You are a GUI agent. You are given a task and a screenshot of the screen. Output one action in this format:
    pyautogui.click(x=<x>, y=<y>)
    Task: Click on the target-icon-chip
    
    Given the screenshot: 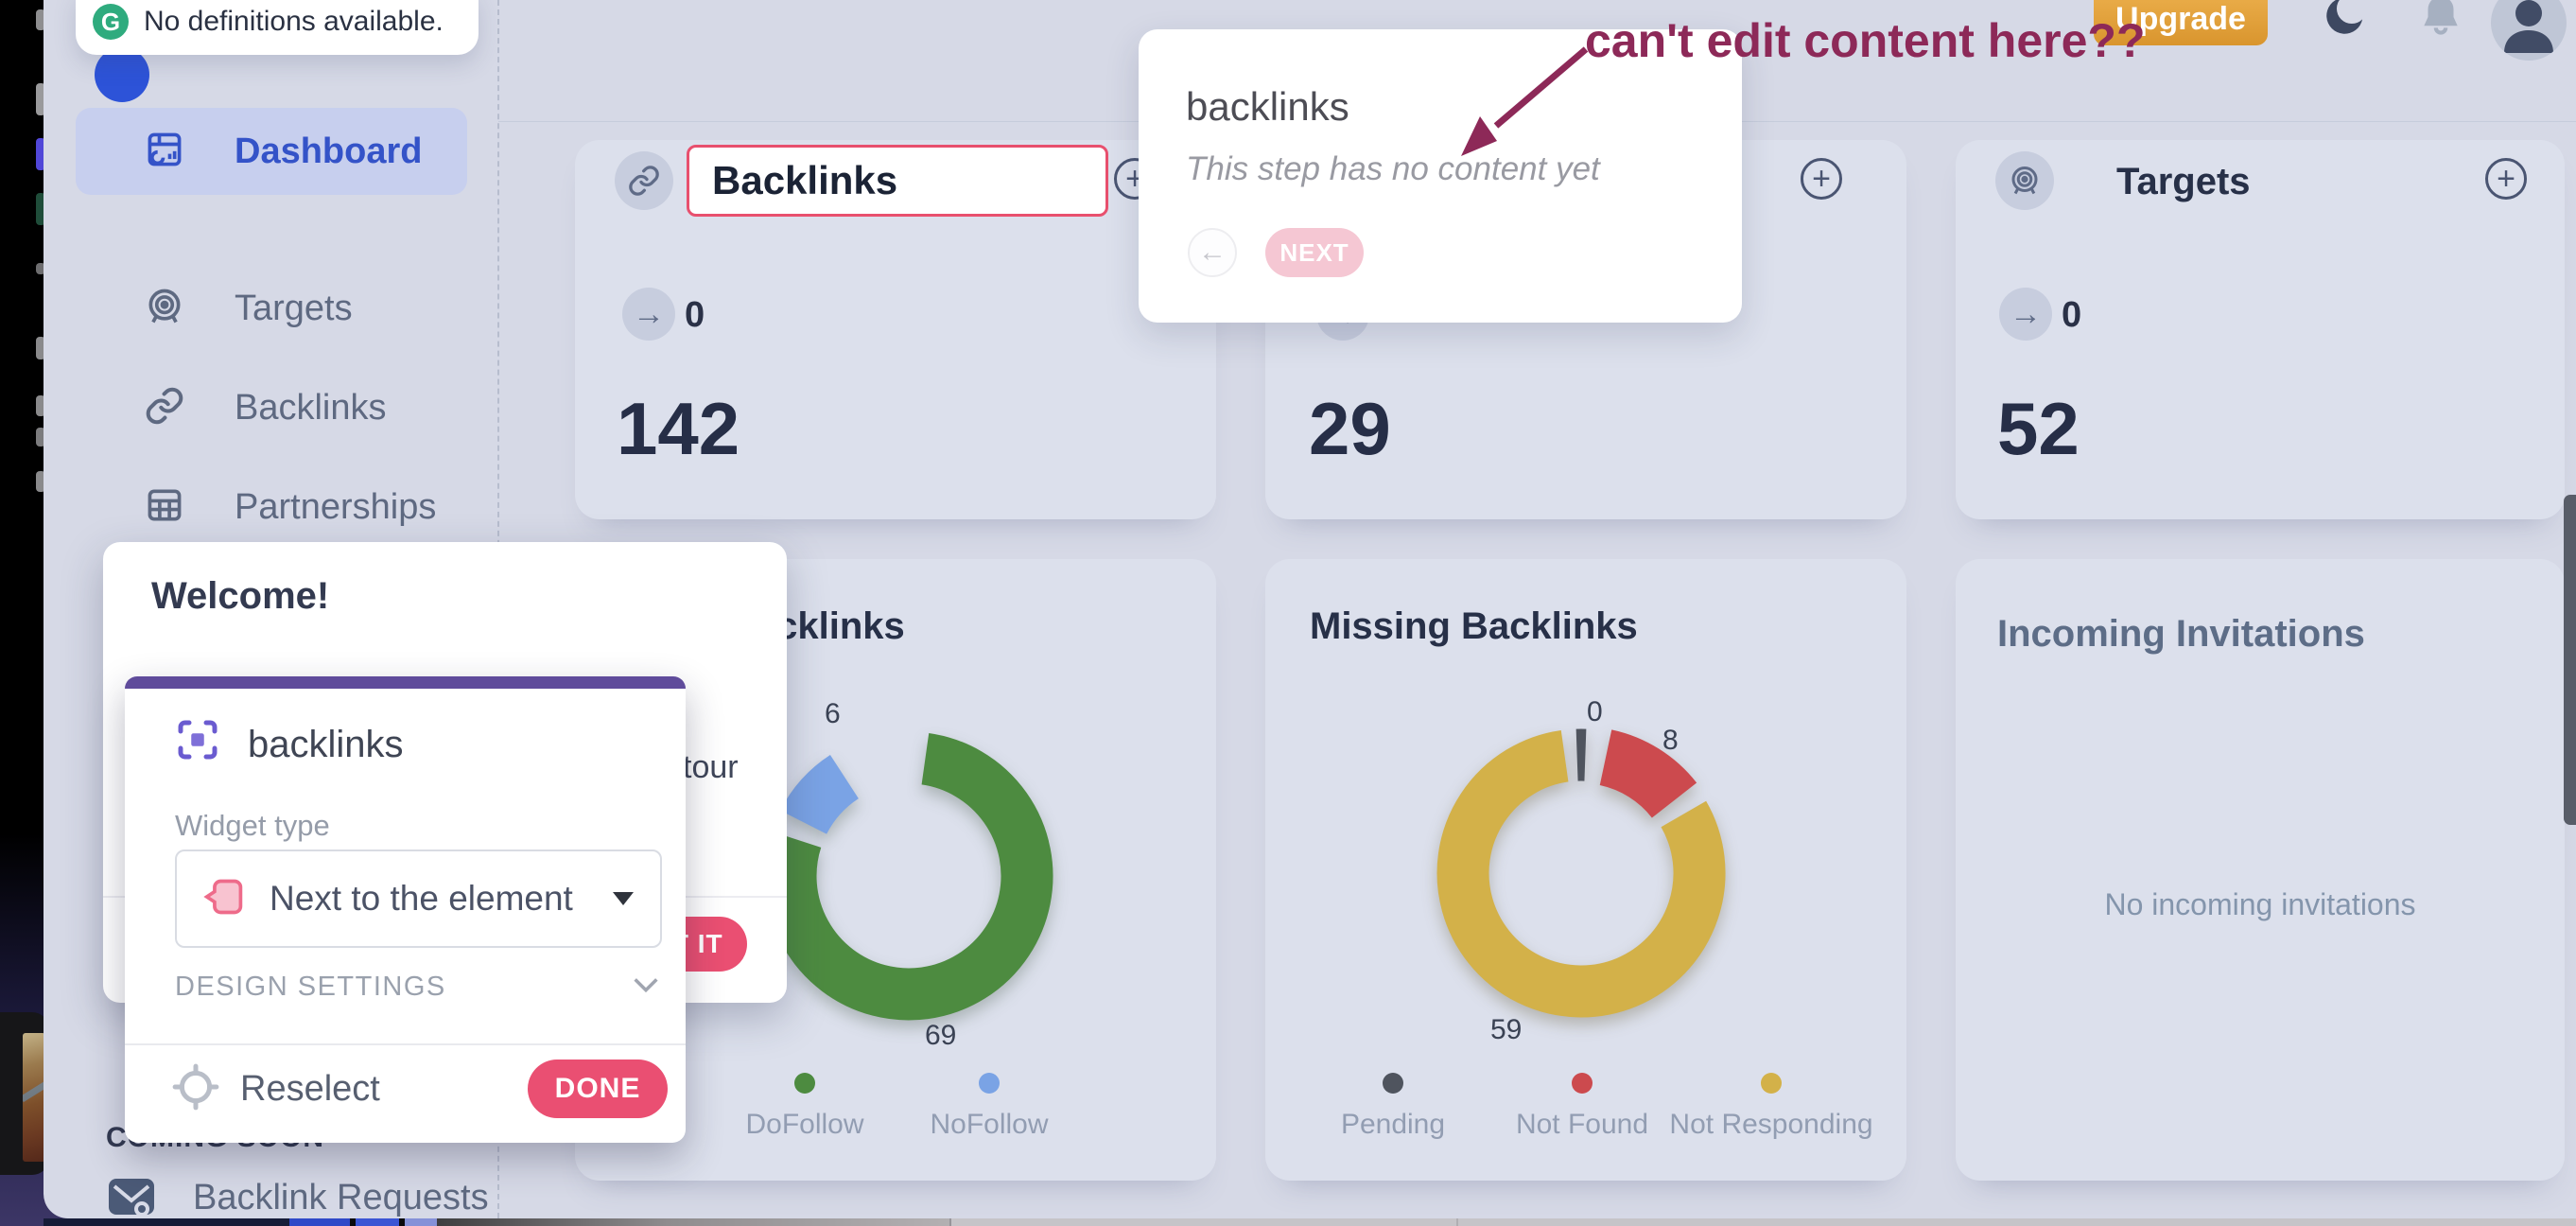 What is the action you would take?
    pyautogui.click(x=2024, y=180)
    